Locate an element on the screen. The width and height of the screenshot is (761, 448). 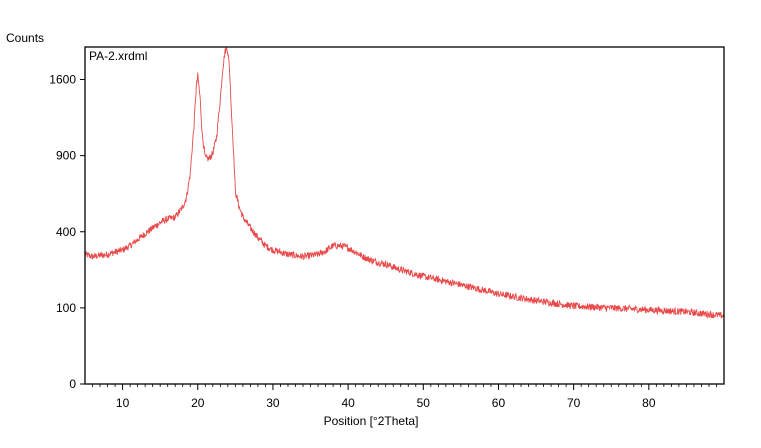
x-tick-label: 80 is located at coordinates (649, 403).